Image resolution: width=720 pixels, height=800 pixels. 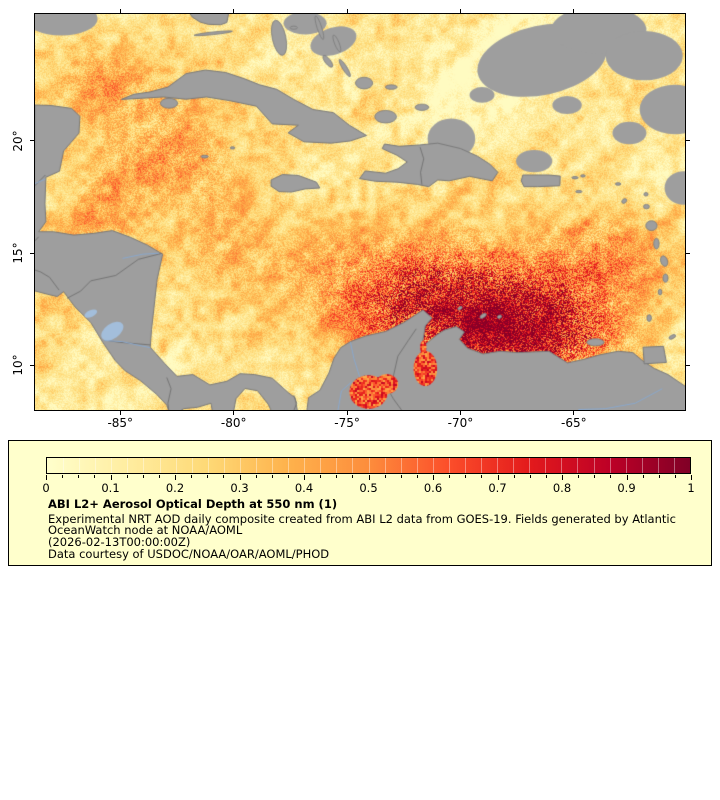 I want to click on colorbar-tick-label: 0.5, so click(x=368, y=488).